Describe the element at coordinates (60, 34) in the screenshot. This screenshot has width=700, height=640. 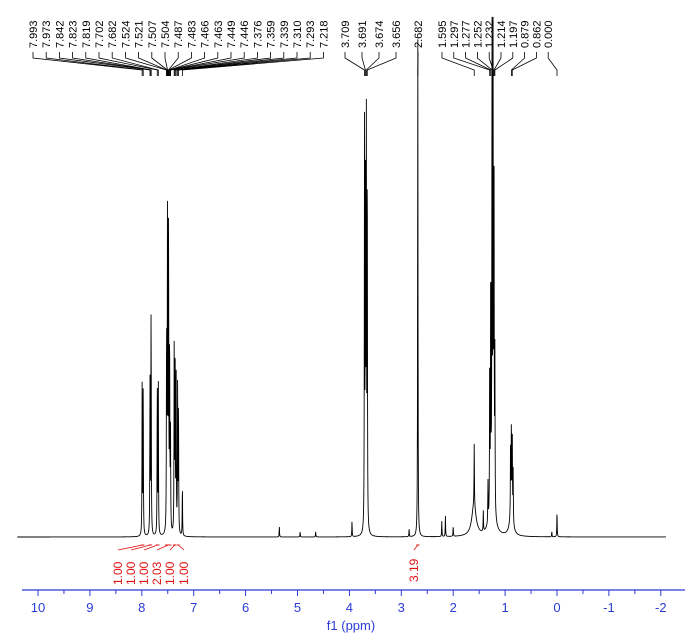
I see `peak-label: 7.842` at that location.